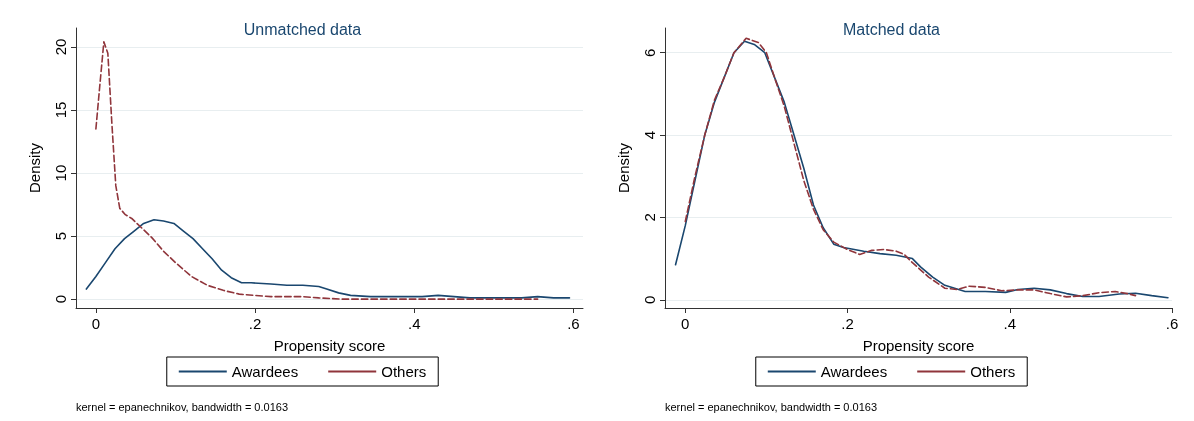 The height and width of the screenshot is (421, 1194). Describe the element at coordinates (60, 173) in the screenshot. I see `y-tick-label: 10` at that location.